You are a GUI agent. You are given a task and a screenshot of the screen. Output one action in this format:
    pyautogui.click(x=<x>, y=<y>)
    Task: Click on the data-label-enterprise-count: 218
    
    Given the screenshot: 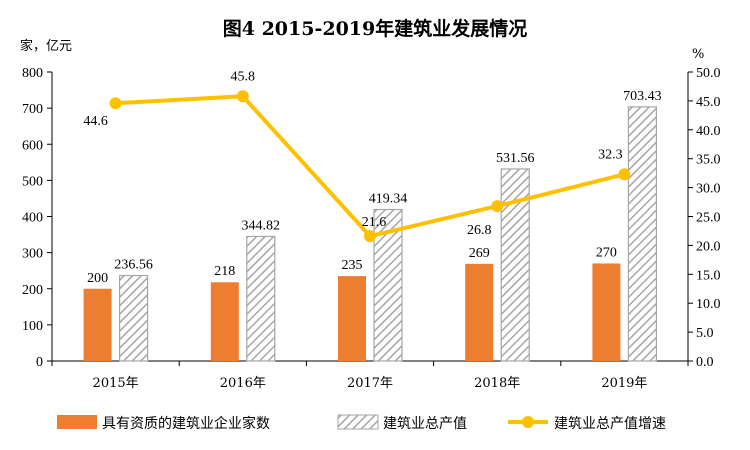 What is the action you would take?
    pyautogui.click(x=224, y=271)
    